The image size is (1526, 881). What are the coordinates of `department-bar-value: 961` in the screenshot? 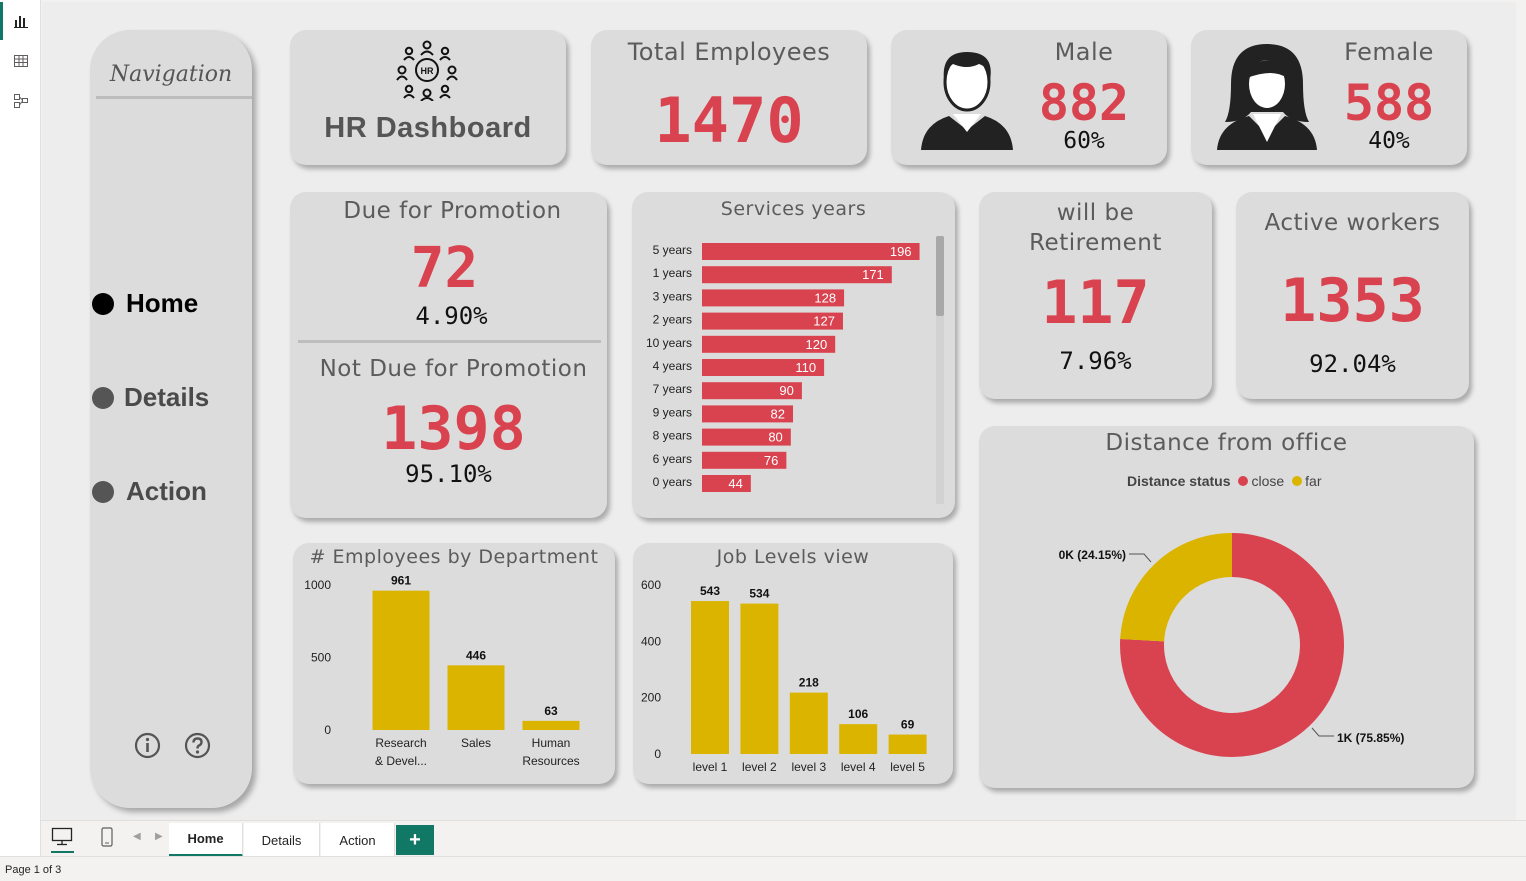 It's located at (401, 581).